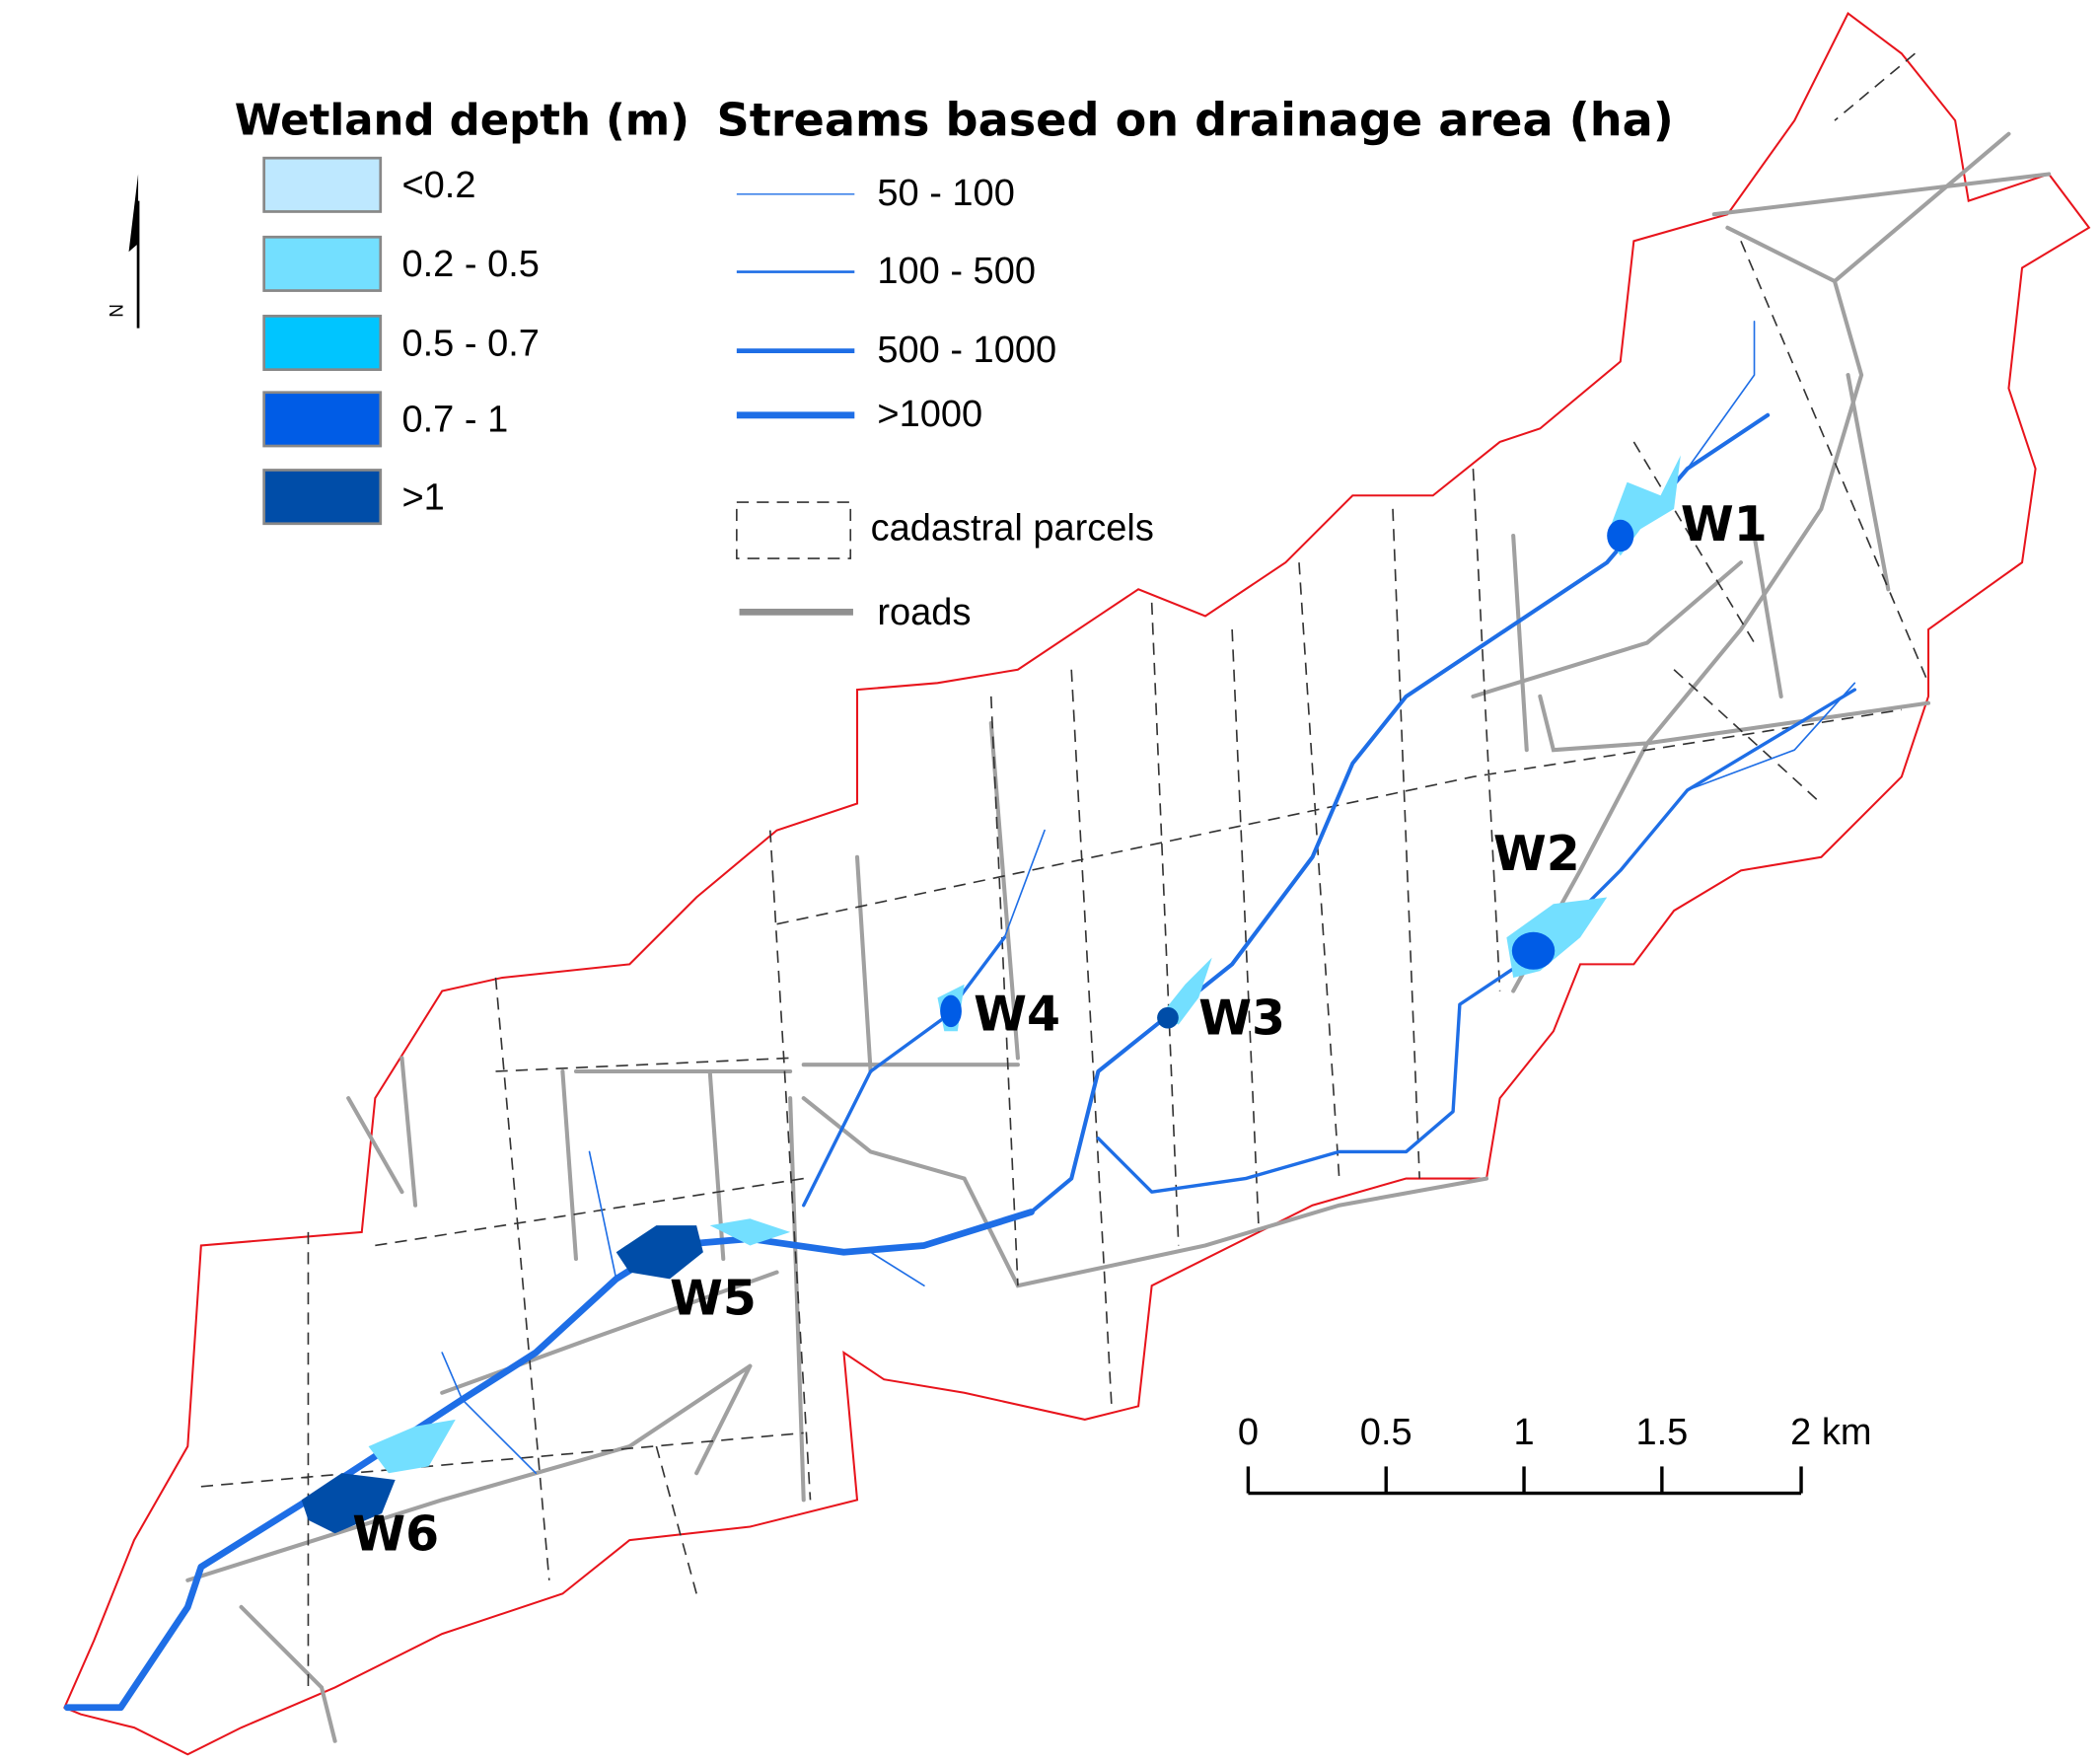 The width and height of the screenshot is (2100, 1762). I want to click on legend-label: 0.2 - 0.5, so click(470, 264).